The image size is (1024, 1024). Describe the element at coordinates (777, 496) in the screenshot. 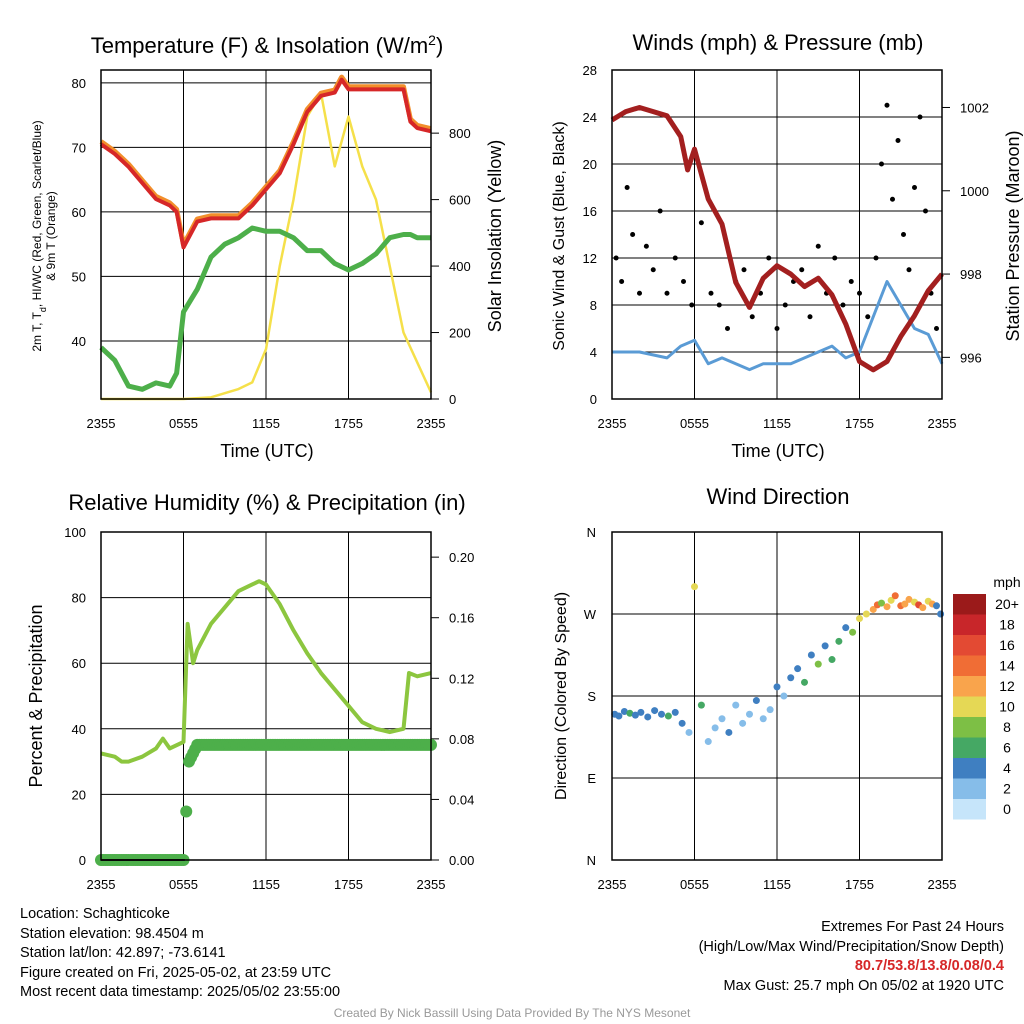

I see `direction-title: Wind Direction` at that location.